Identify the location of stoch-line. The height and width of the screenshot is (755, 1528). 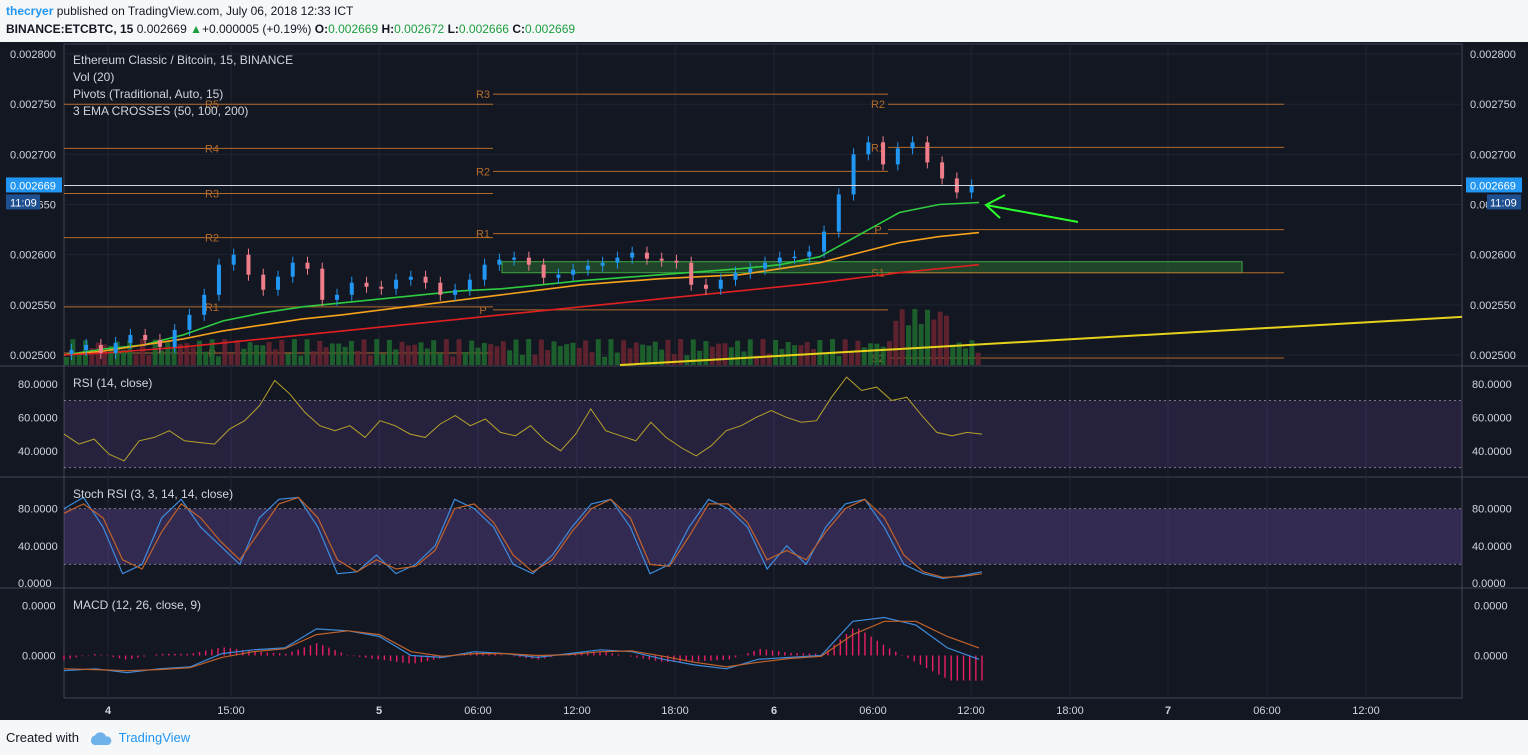
(523, 537).